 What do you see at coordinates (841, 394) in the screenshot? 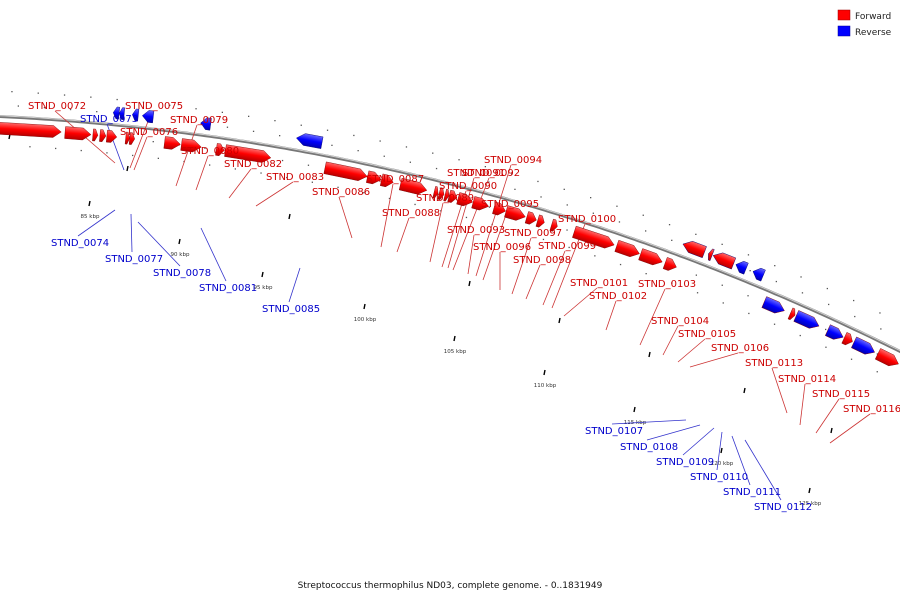
I see `gene-label-stnd-0115: STND_0115` at bounding box center [841, 394].